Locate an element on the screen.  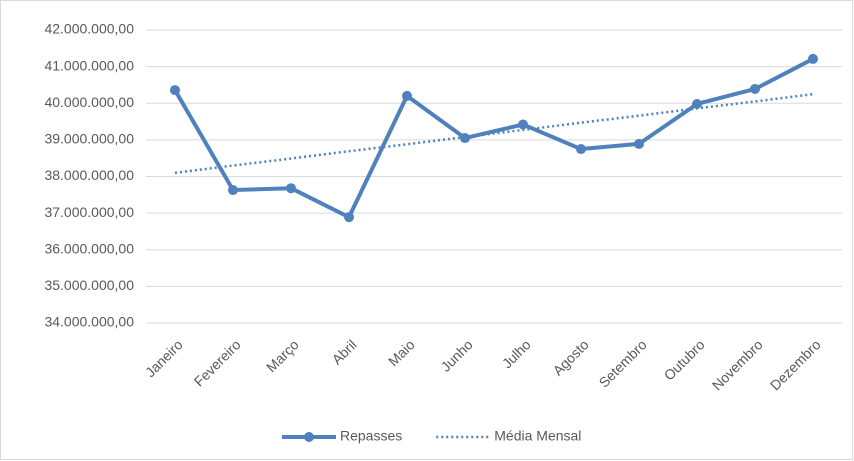
y-tick-label: 39.000.000,00 is located at coordinates (89, 139).